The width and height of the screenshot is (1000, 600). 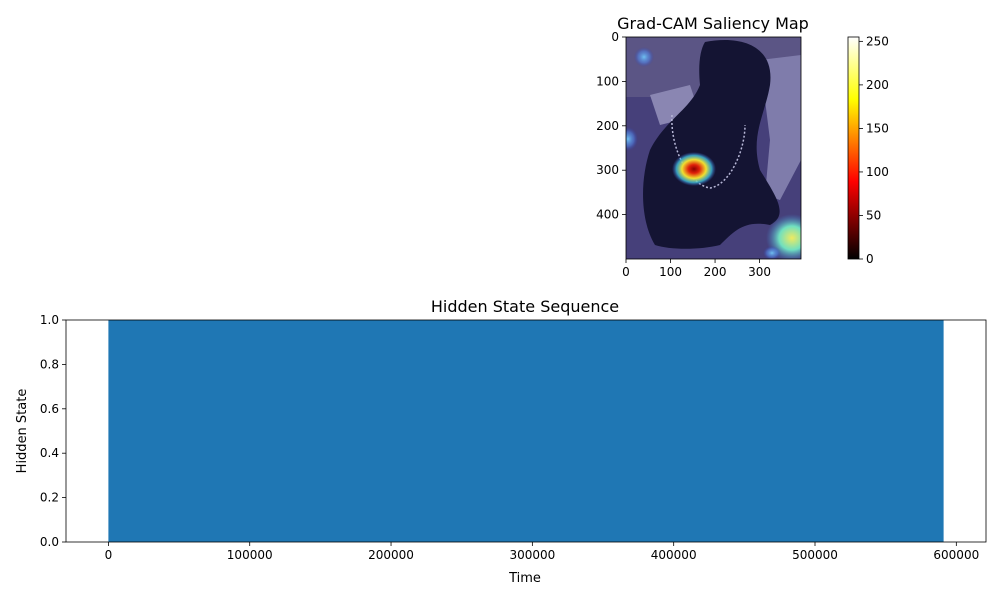 What do you see at coordinates (759, 272) in the screenshot?
I see `heatmap-x-tick-label: 300` at bounding box center [759, 272].